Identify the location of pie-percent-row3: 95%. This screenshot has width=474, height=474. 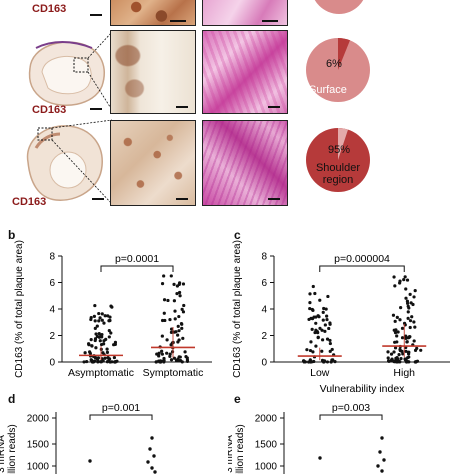
(339, 150).